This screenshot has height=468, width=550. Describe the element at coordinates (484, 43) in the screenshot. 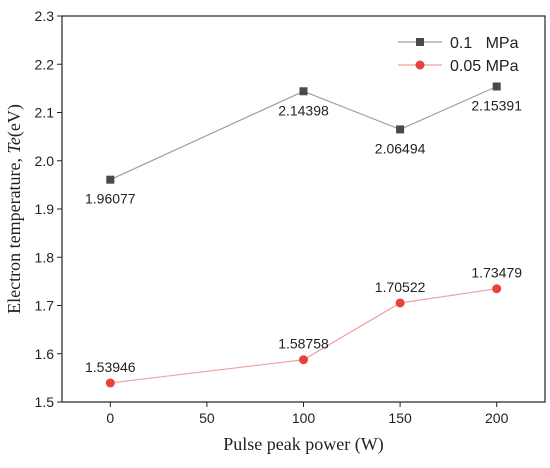

I see `legend-label: 0.1 MPa` at that location.